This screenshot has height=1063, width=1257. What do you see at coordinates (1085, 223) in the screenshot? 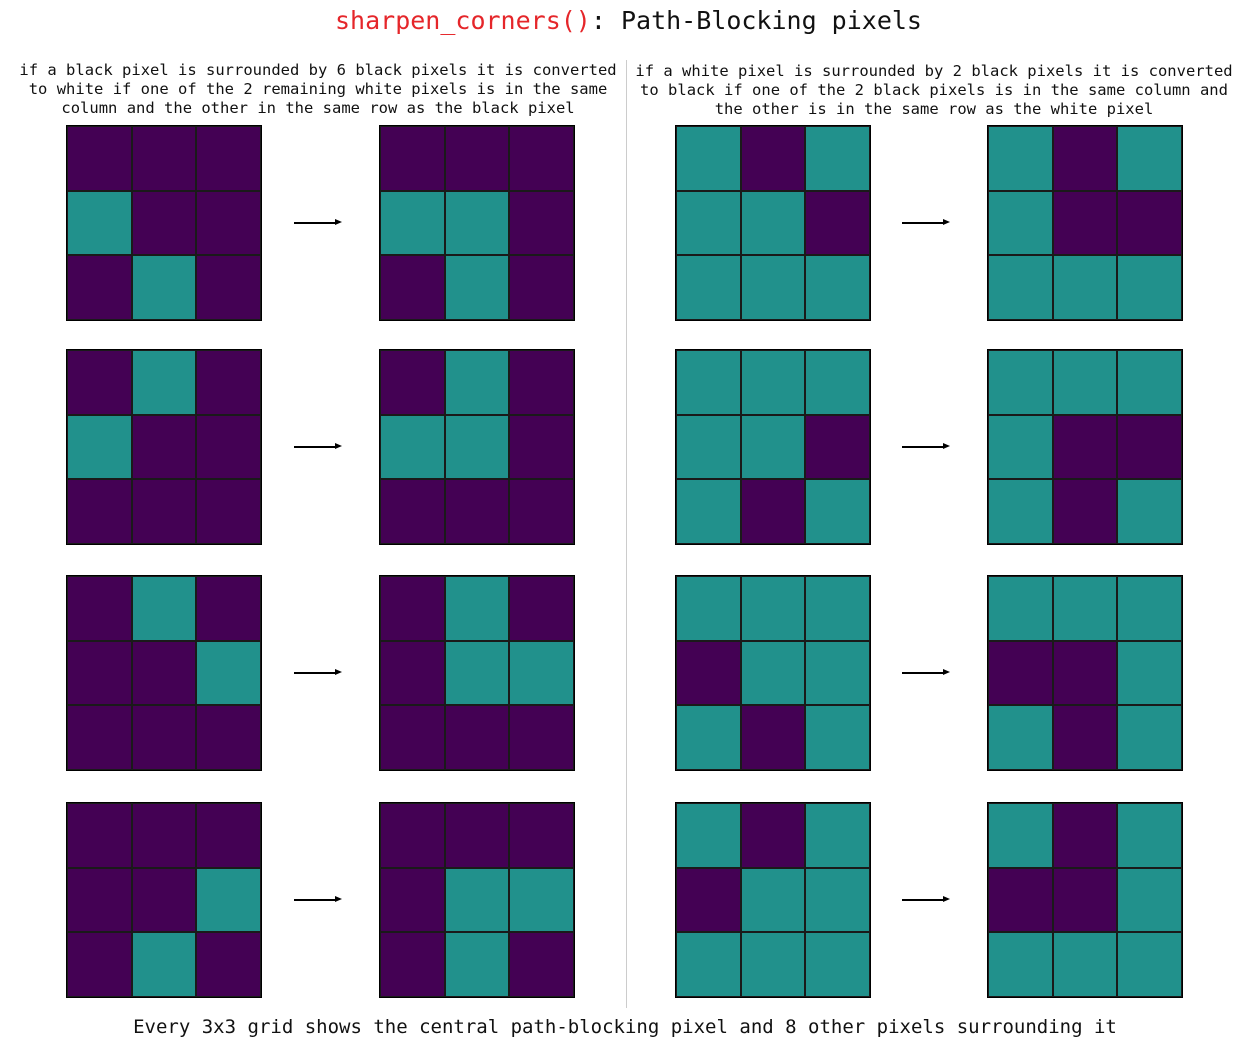
I see `right-example-1-after-grid` at bounding box center [1085, 223].